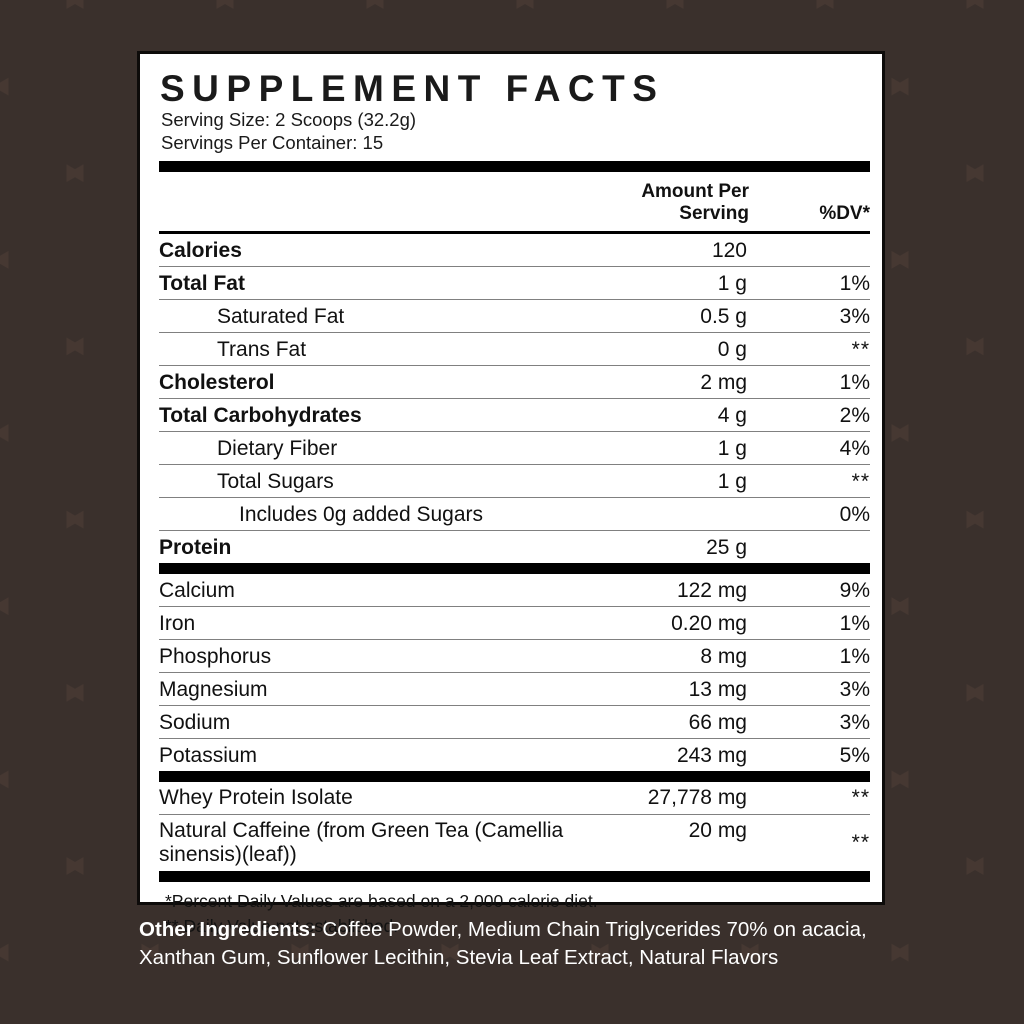  What do you see at coordinates (514, 876) in the screenshot?
I see `divider-bar-bottom` at bounding box center [514, 876].